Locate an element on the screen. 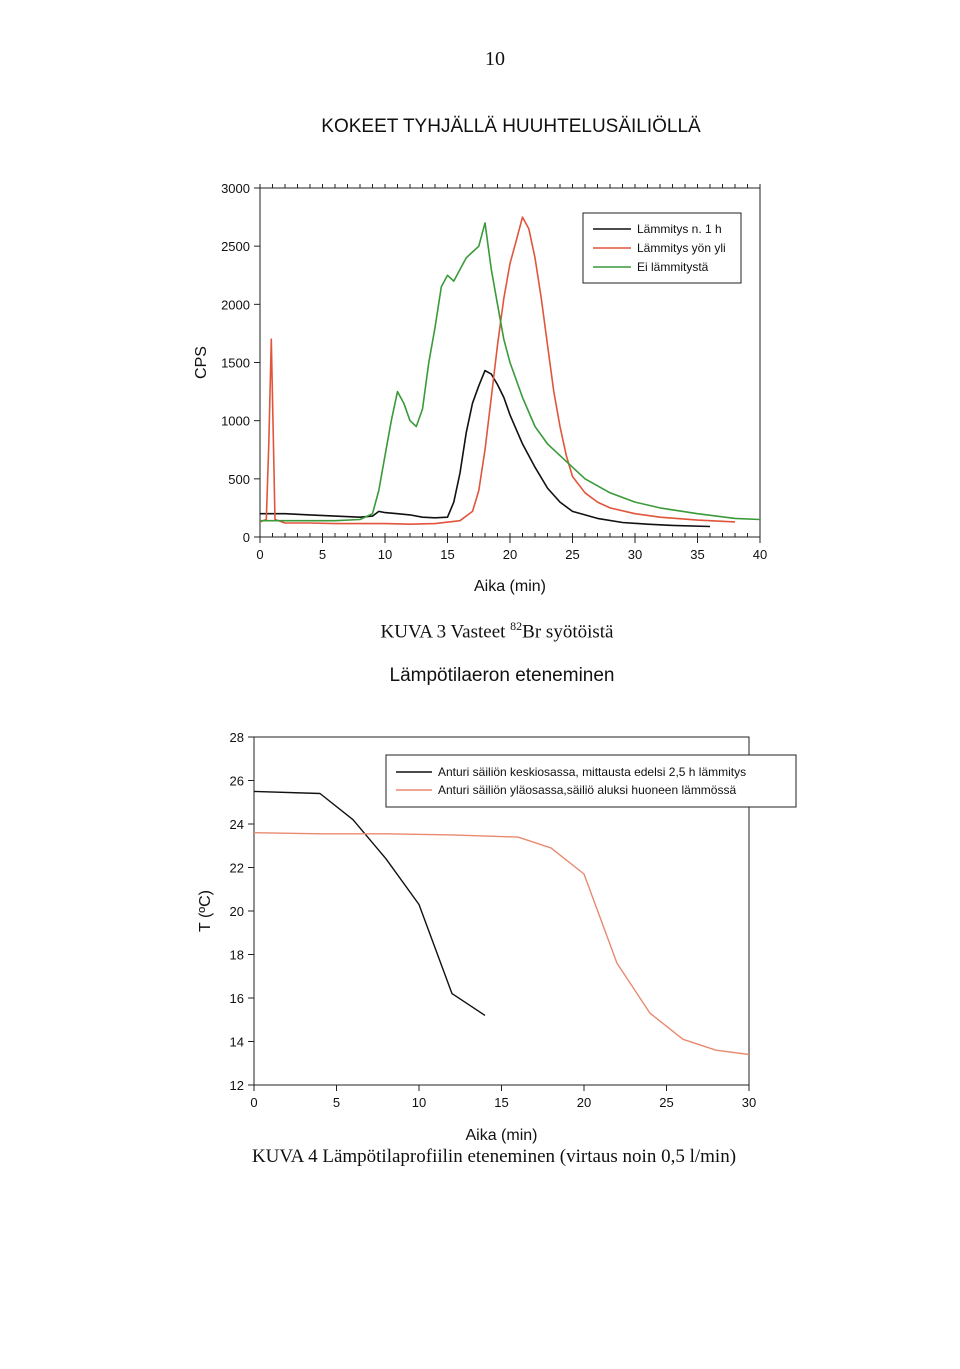 The width and height of the screenshot is (960, 1369). temp-chart-ytick-label: 12 is located at coordinates (237, 1085).